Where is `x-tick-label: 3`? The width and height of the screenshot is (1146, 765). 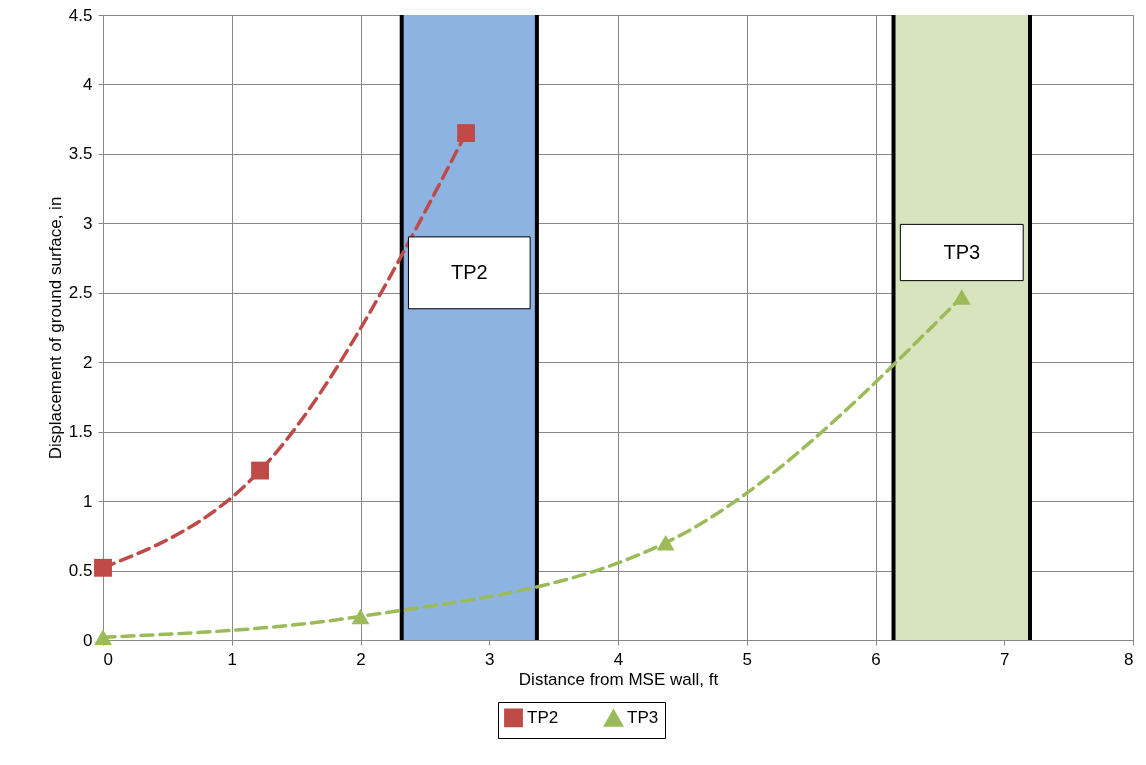
x-tick-label: 3 is located at coordinates (490, 659).